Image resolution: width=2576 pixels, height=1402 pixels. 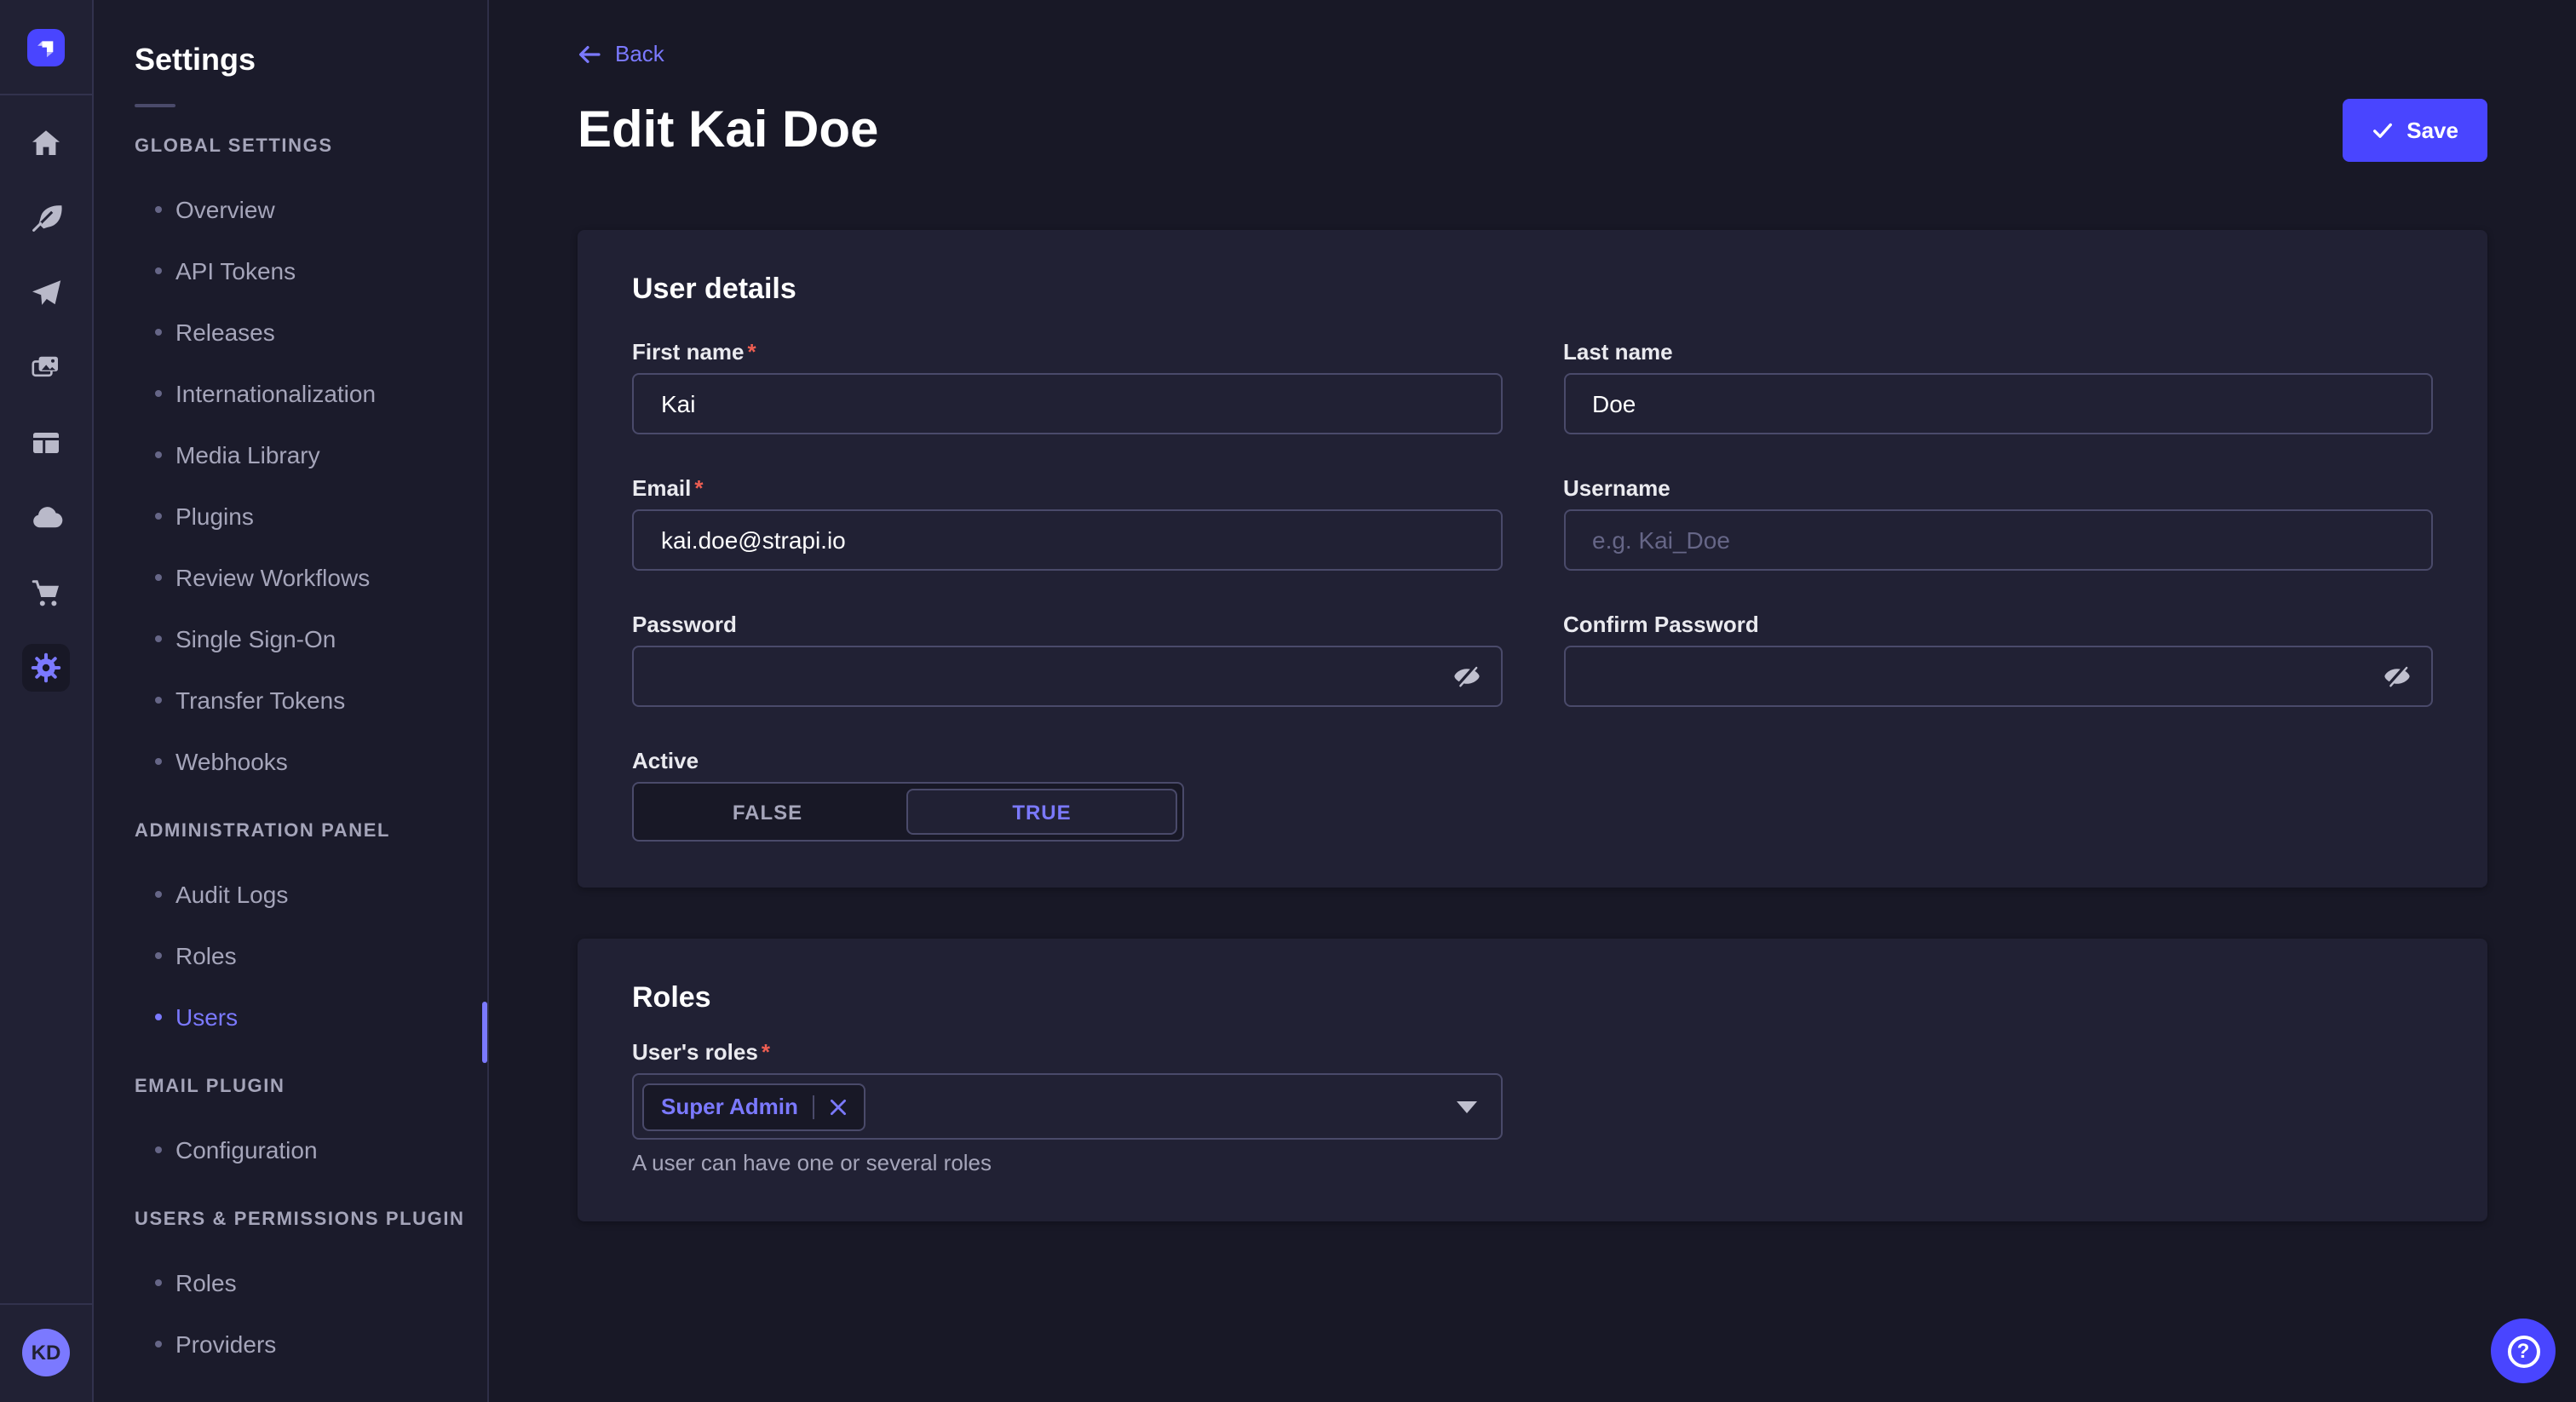 What do you see at coordinates (234, 146) in the screenshot?
I see `section-label: GLOBAL SETTINGS` at bounding box center [234, 146].